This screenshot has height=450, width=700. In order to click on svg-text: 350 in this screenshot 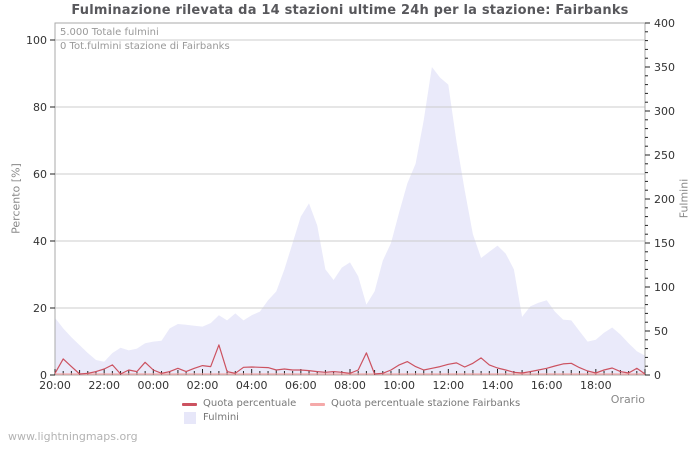, I will do `click(664, 67)`.